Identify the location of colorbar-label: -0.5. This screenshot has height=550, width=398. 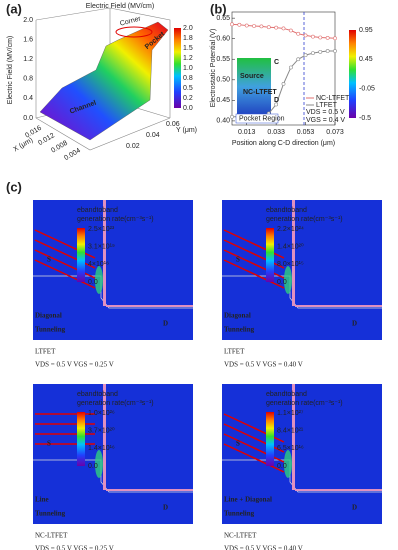
(365, 118).